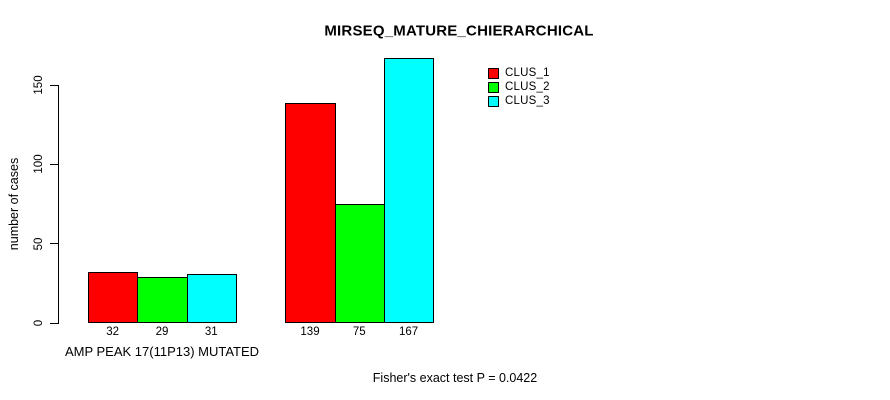 The width and height of the screenshot is (890, 400). What do you see at coordinates (14, 204) in the screenshot?
I see `y-axis-title: number of cases` at bounding box center [14, 204].